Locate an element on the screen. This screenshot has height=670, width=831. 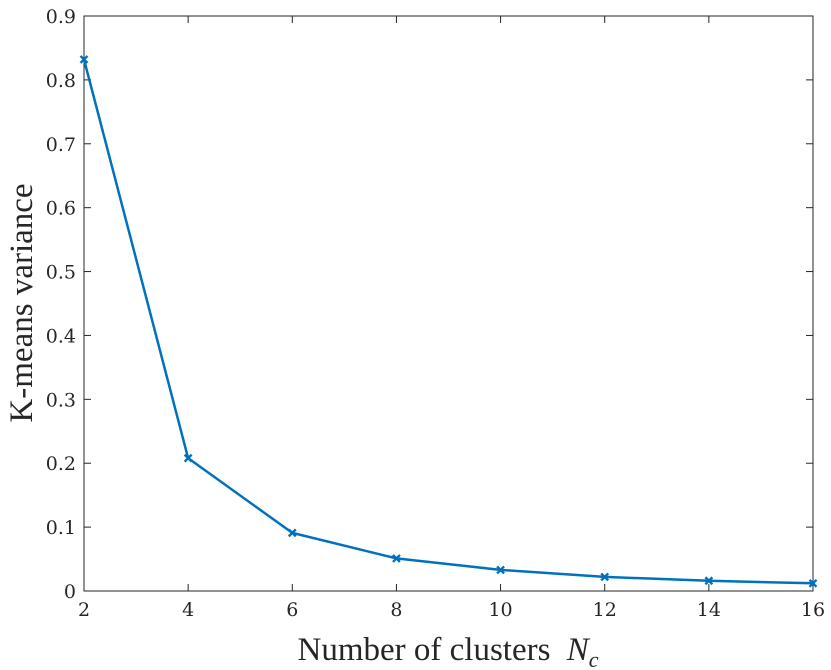
y-tick-label: 0.2 is located at coordinates (61, 464).